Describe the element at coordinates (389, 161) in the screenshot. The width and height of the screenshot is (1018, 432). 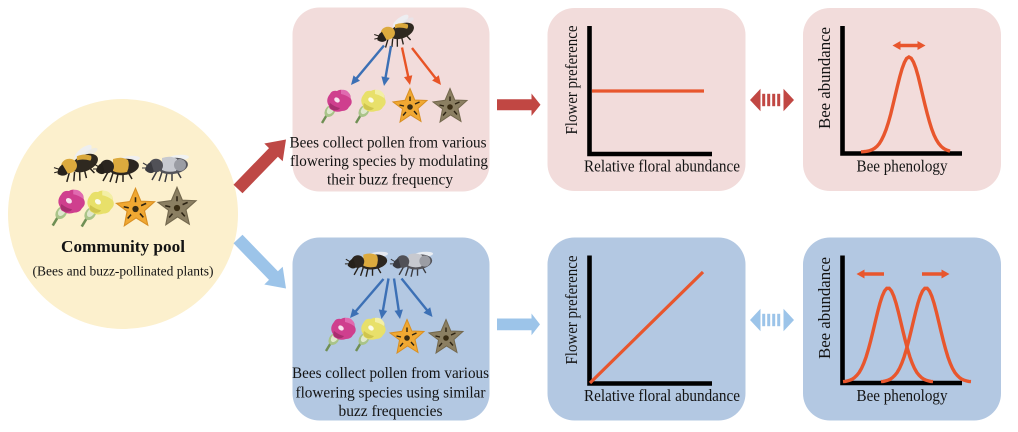
I see `svg-text:flowering species by modulatin: flowering species by modulating` at that location.